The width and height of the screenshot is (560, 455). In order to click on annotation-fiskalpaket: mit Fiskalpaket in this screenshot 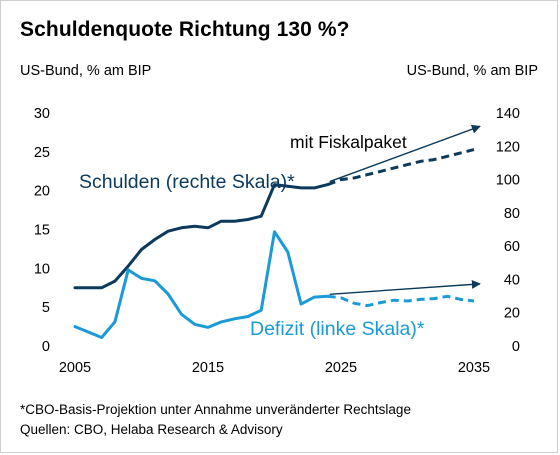, I will do `click(348, 142)`.